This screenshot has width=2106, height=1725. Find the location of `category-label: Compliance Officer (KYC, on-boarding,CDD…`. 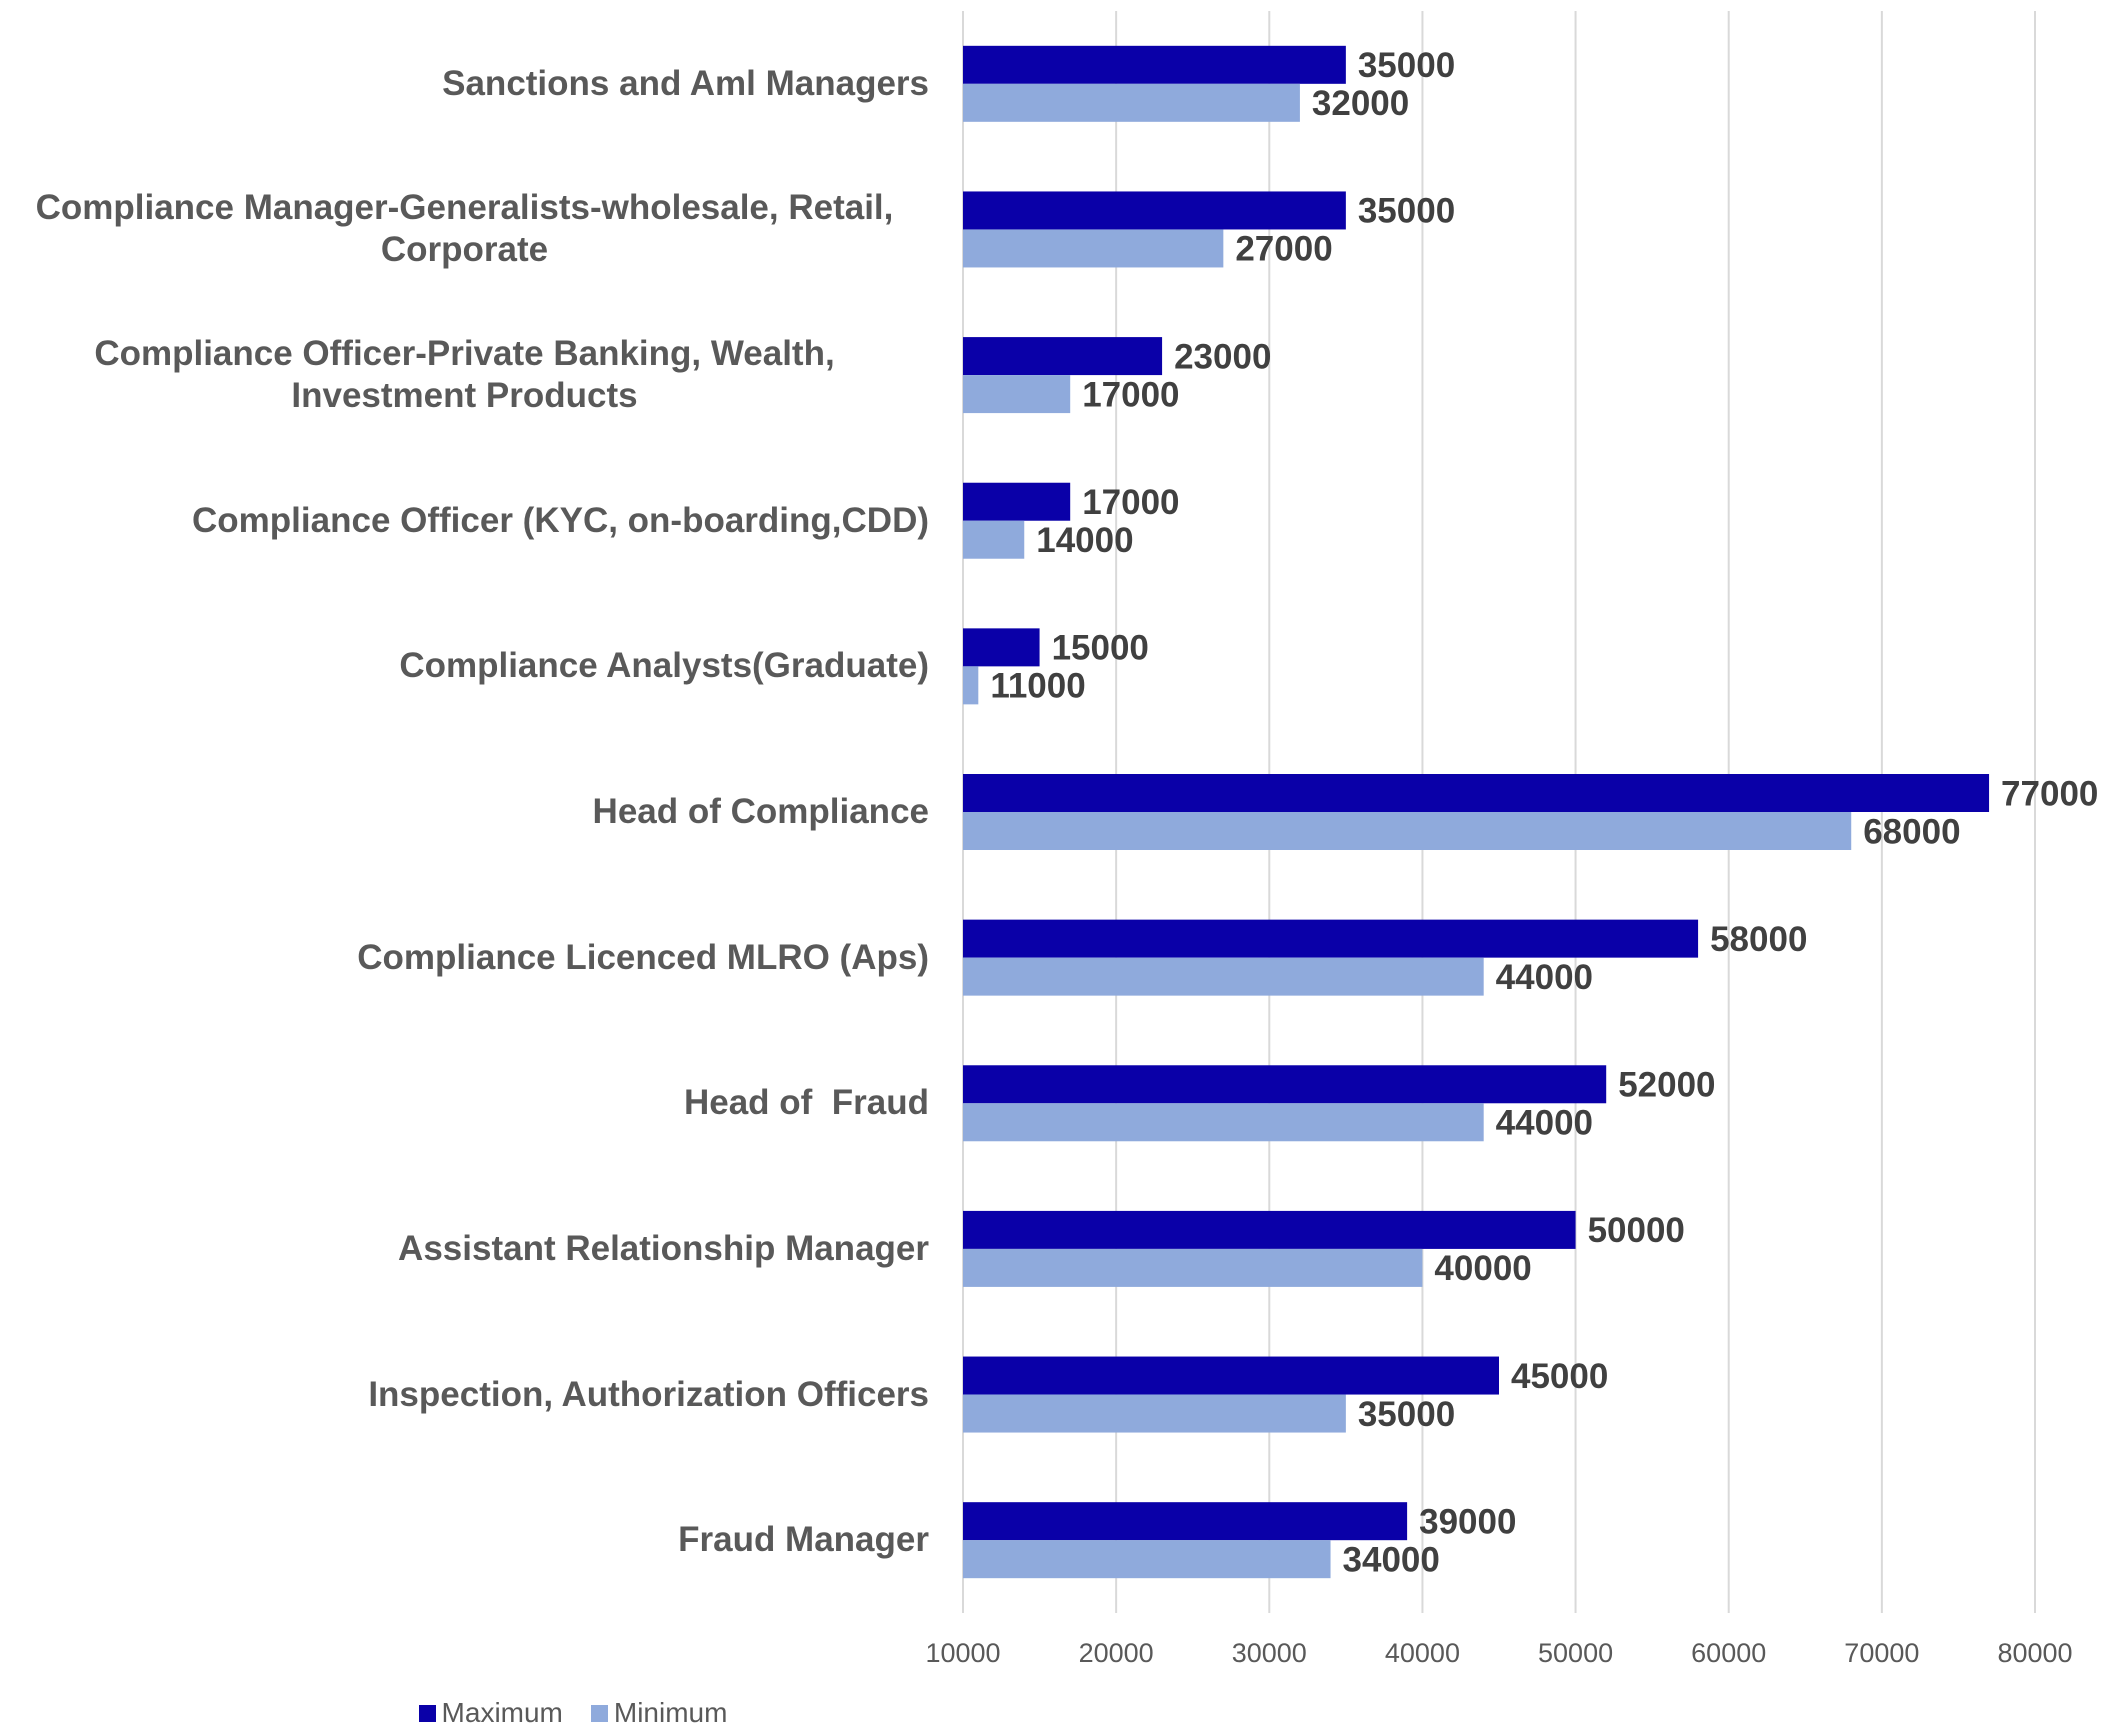

category-label: Compliance Officer (KYC, on-boarding,CDD… is located at coordinates (560, 520).